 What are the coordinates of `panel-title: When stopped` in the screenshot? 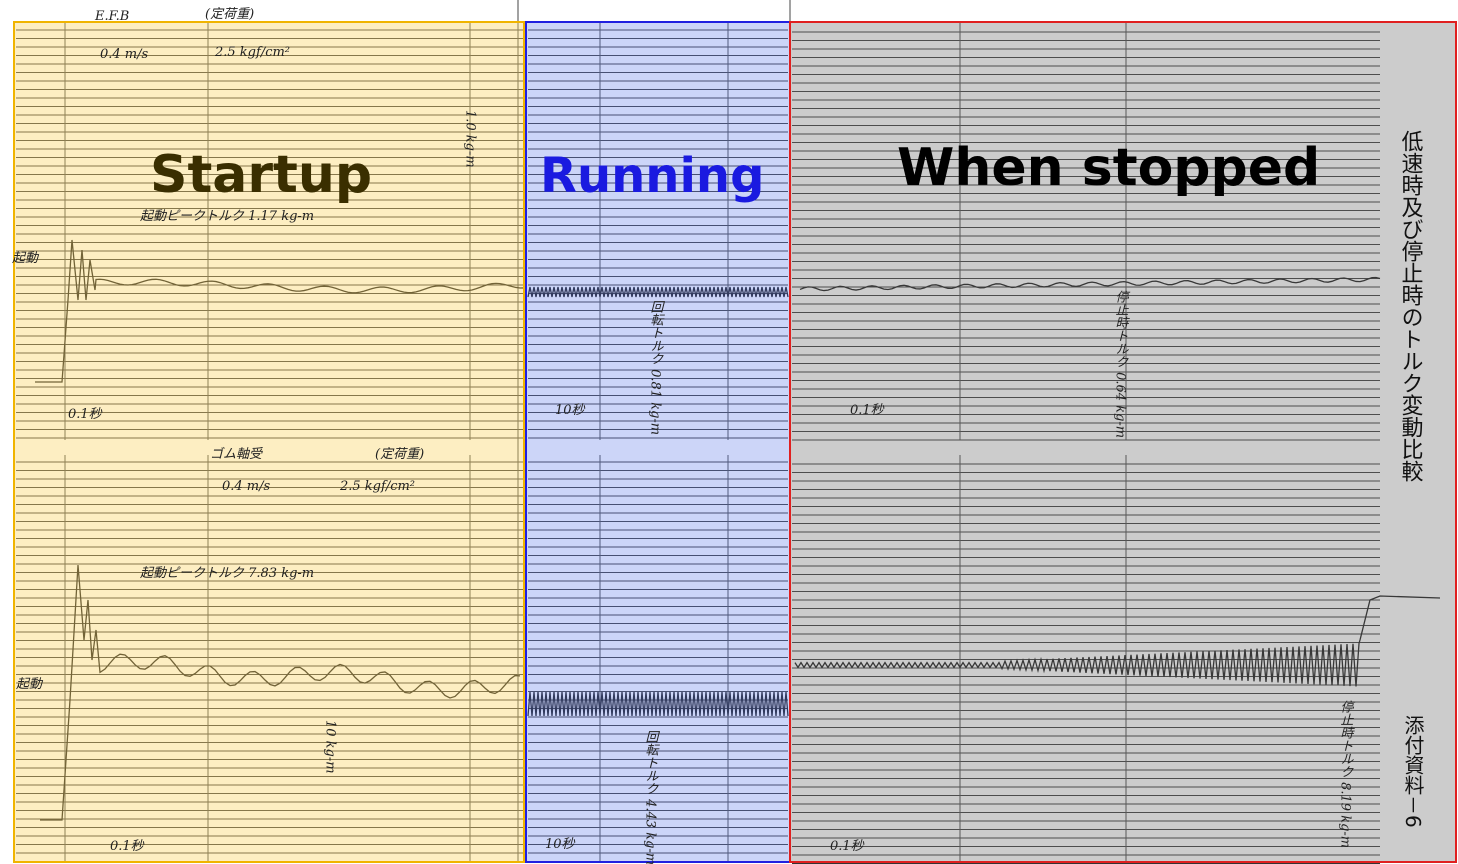 It's located at (1108, 168).